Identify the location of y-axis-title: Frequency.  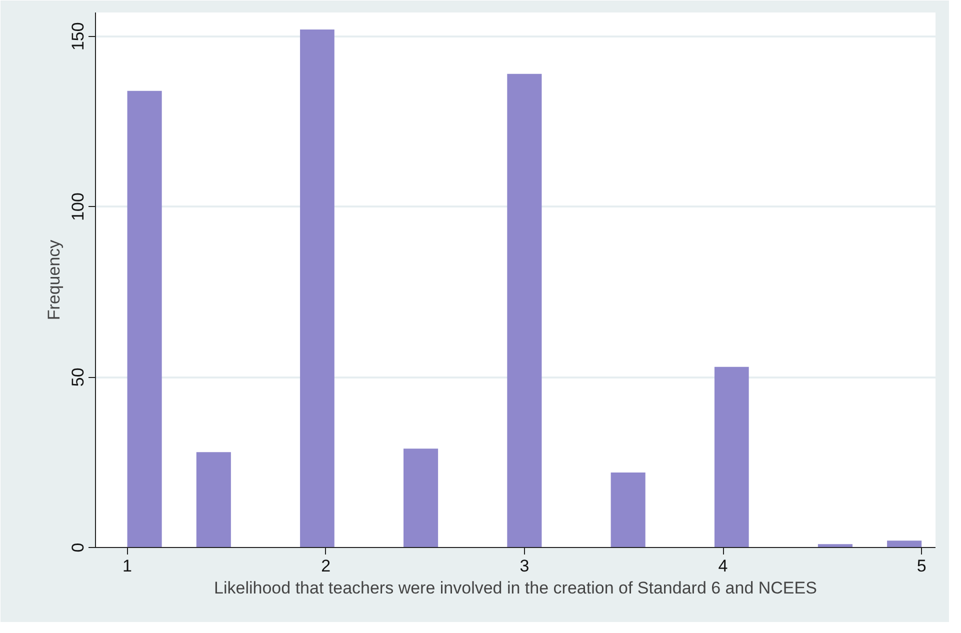
(54, 279).